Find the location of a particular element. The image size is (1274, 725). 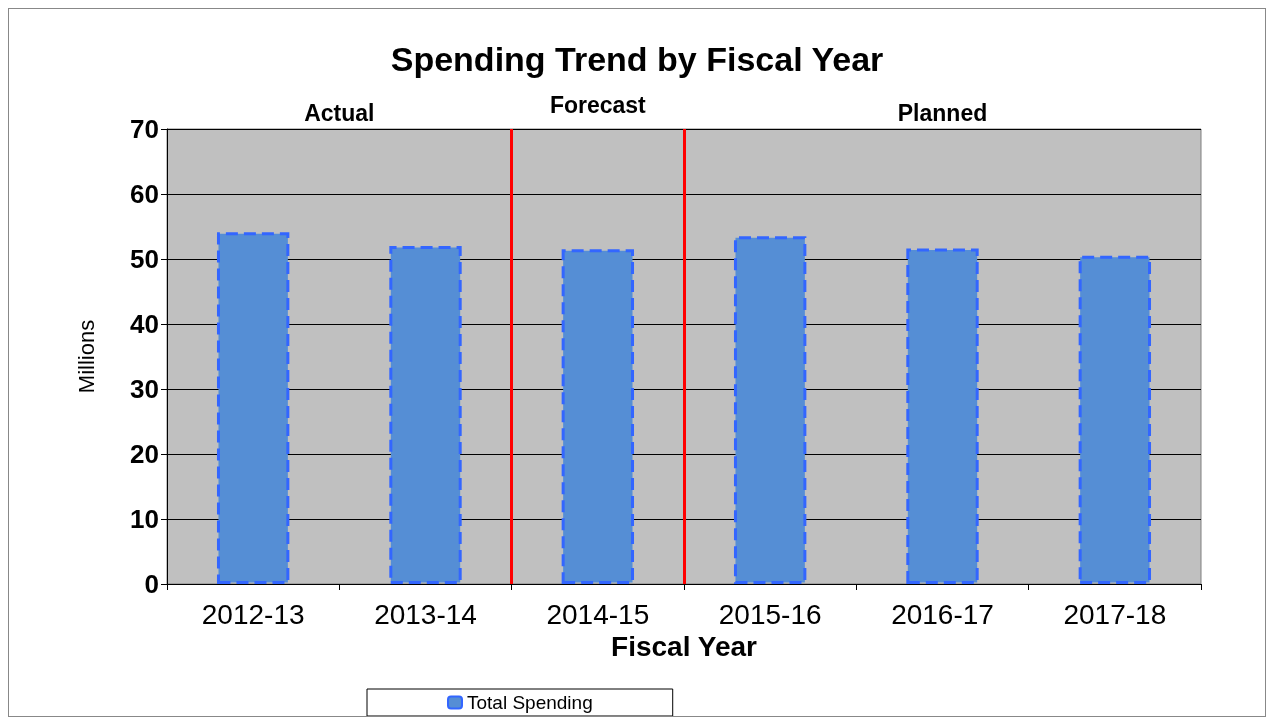

y-tick-label: 40 is located at coordinates (144, 324).